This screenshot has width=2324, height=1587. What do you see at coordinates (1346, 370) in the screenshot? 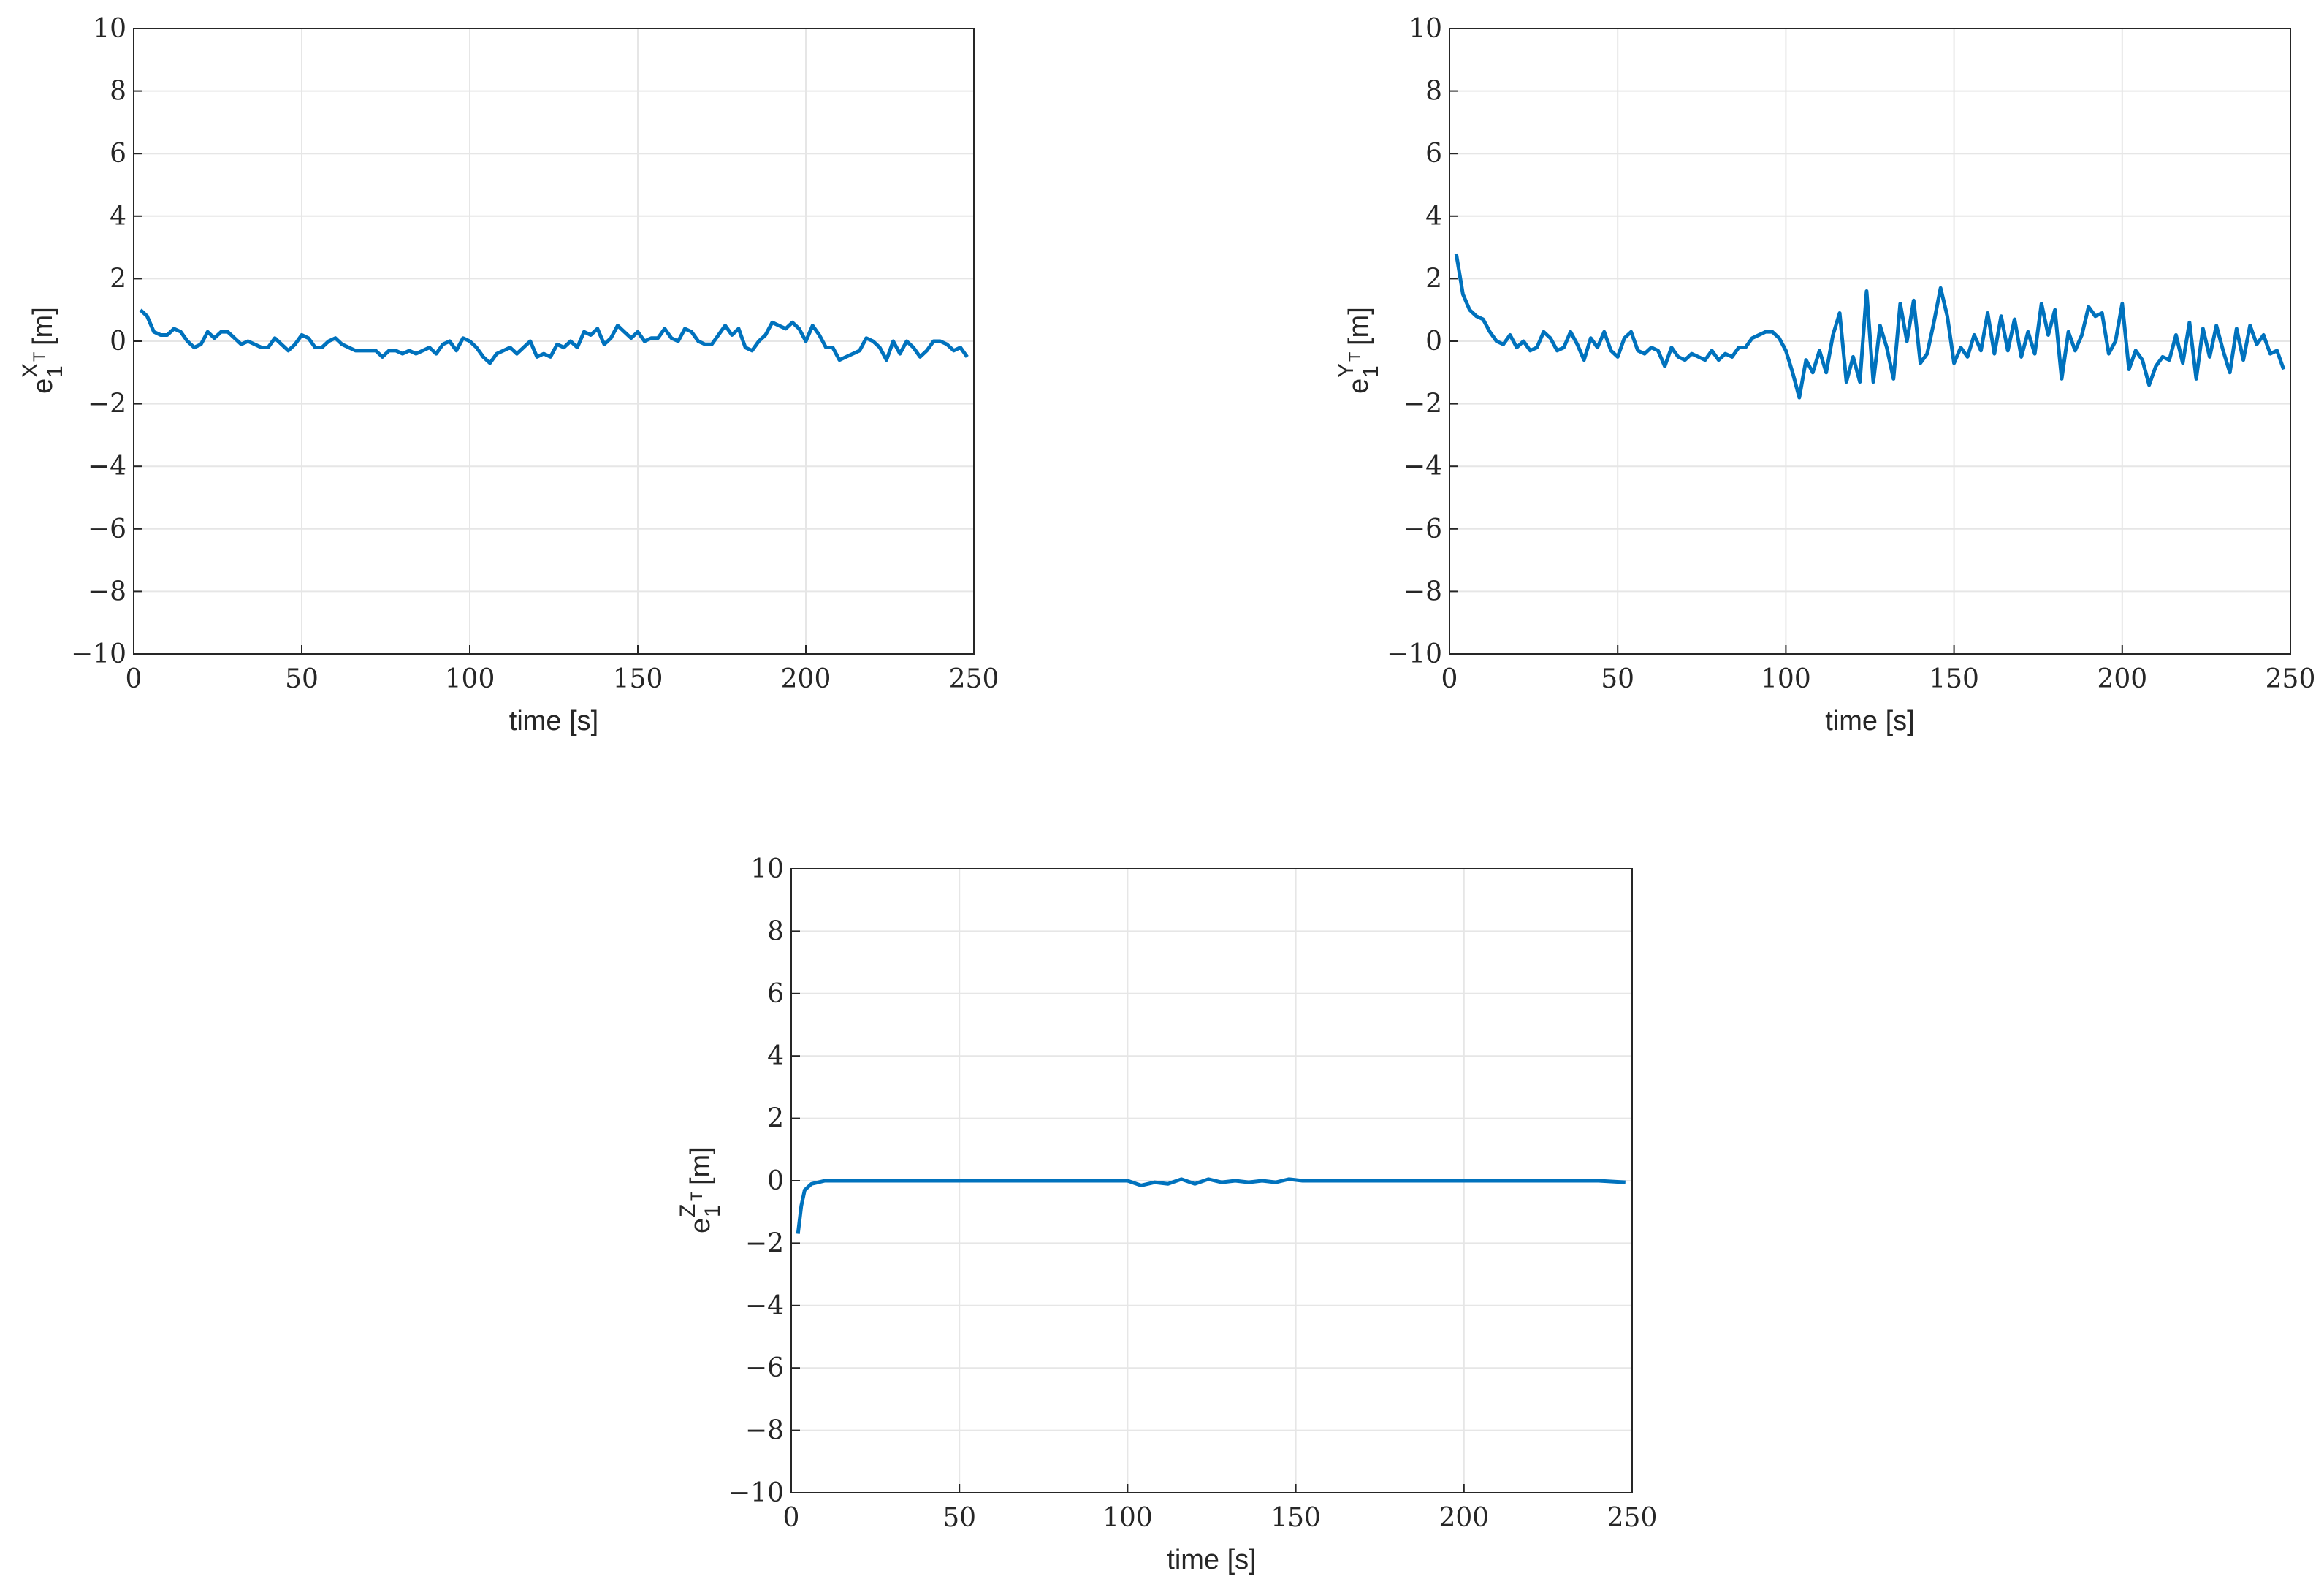
I see `y-label-superscript: Y` at bounding box center [1346, 370].